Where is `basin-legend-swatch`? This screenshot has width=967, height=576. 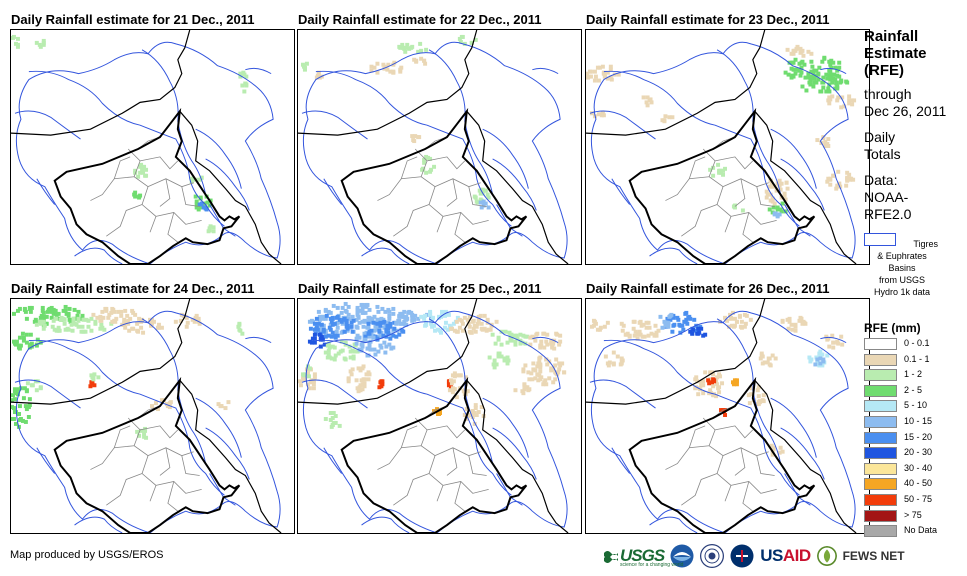
basin-legend-swatch is located at coordinates (880, 239).